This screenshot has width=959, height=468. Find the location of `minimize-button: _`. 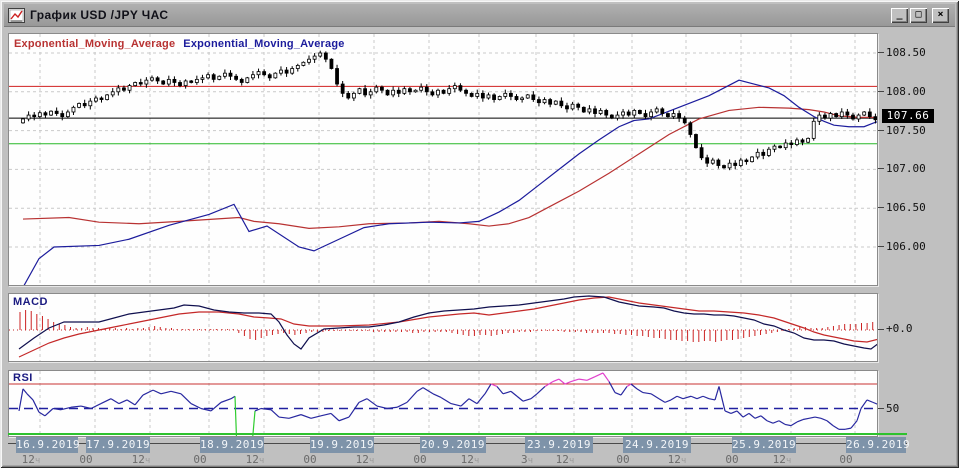

minimize-button: _ is located at coordinates (899, 15).